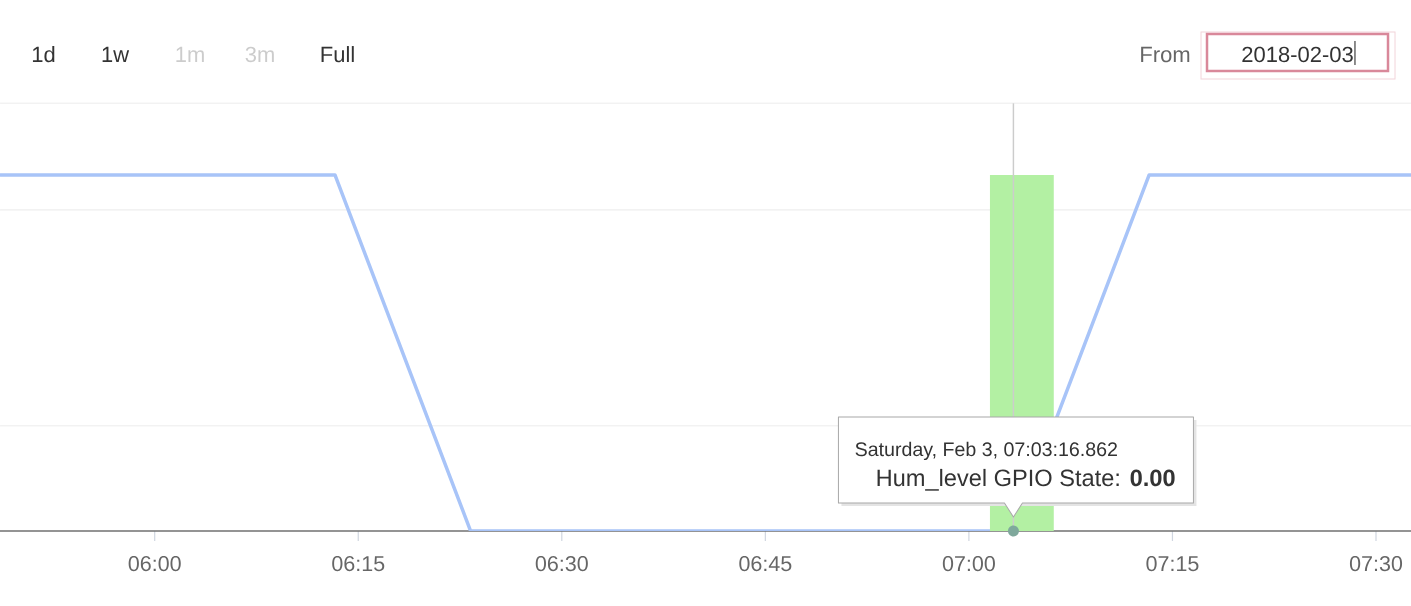 The width and height of the screenshot is (1411, 606). What do you see at coordinates (116, 54) in the screenshot?
I see `text: 1w` at bounding box center [116, 54].